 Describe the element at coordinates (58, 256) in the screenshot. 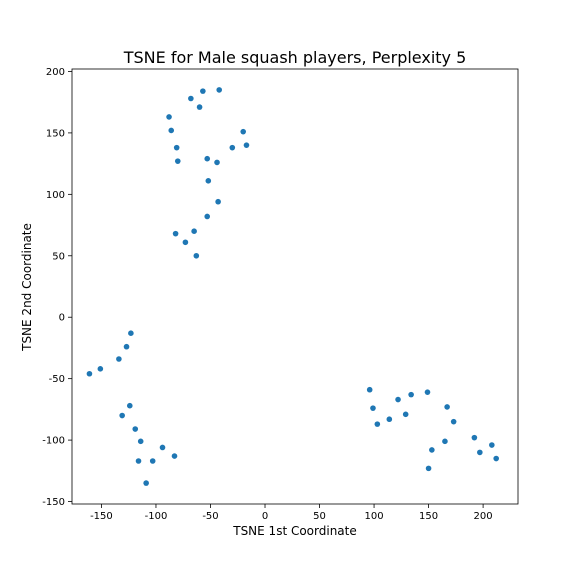

I see `y-tick-label: 50` at that location.